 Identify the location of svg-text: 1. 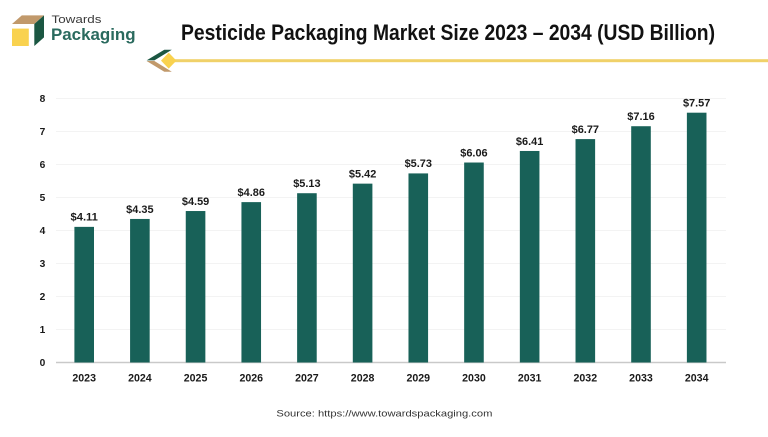
(43, 330).